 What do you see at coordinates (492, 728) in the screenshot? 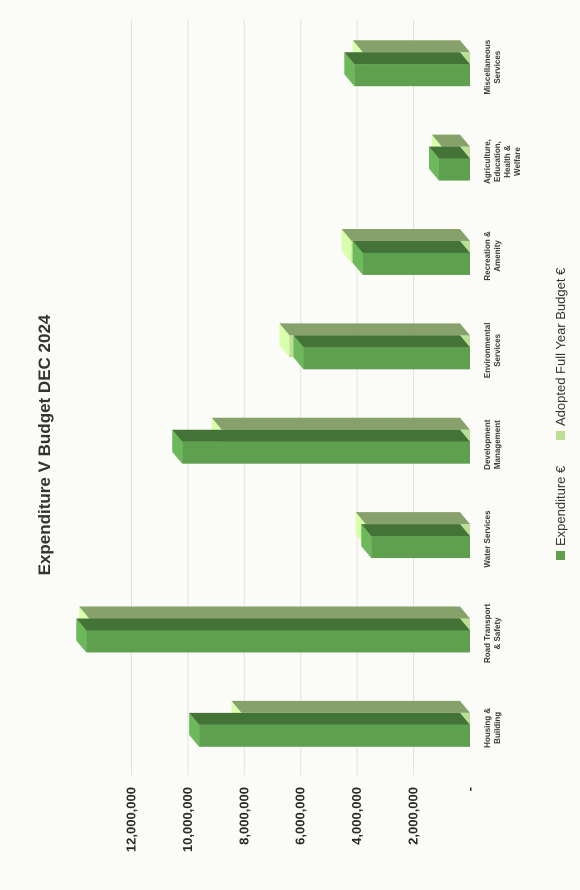
I see `category-label: Housing &Building` at bounding box center [492, 728].